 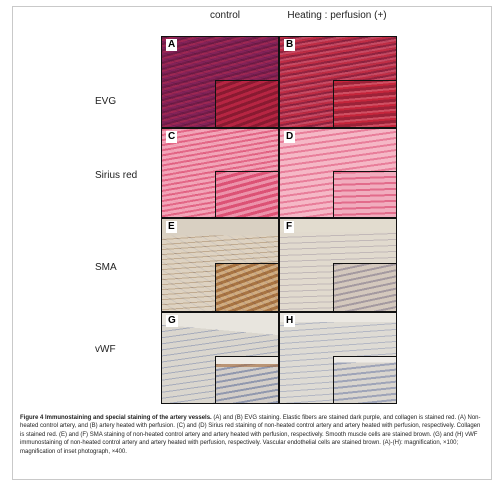 I want to click on panel-g: G, so click(x=220, y=358).